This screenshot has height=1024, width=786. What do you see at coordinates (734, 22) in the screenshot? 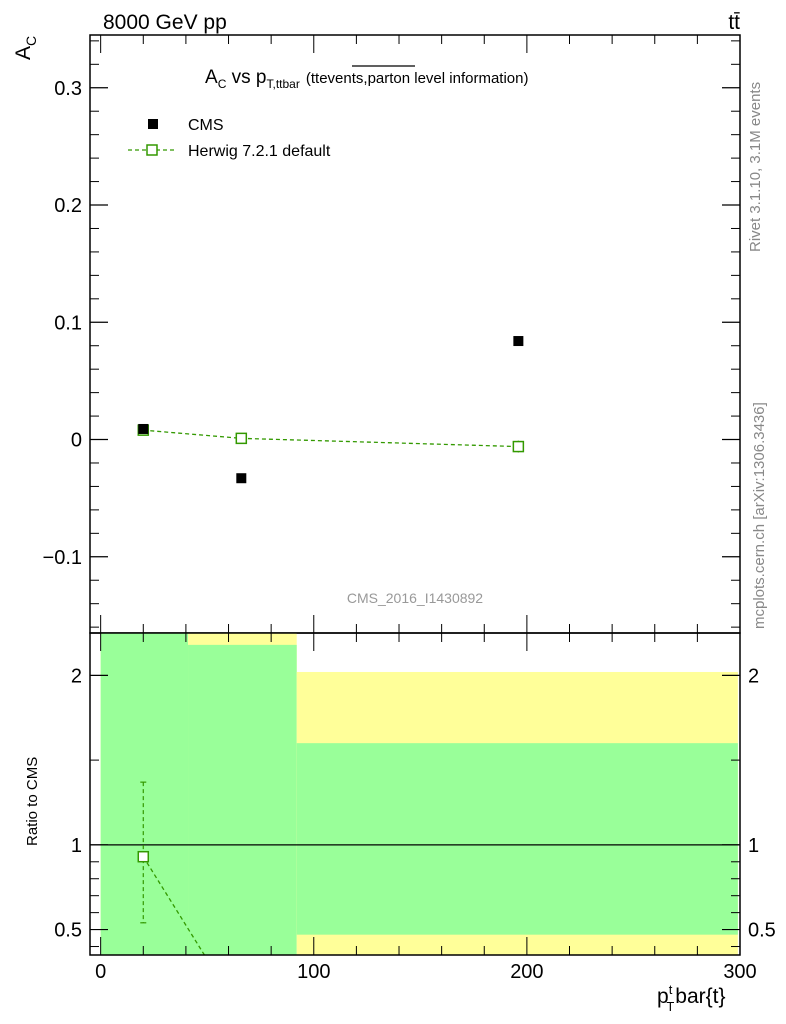
I see `process-label: tt̄` at bounding box center [734, 22].